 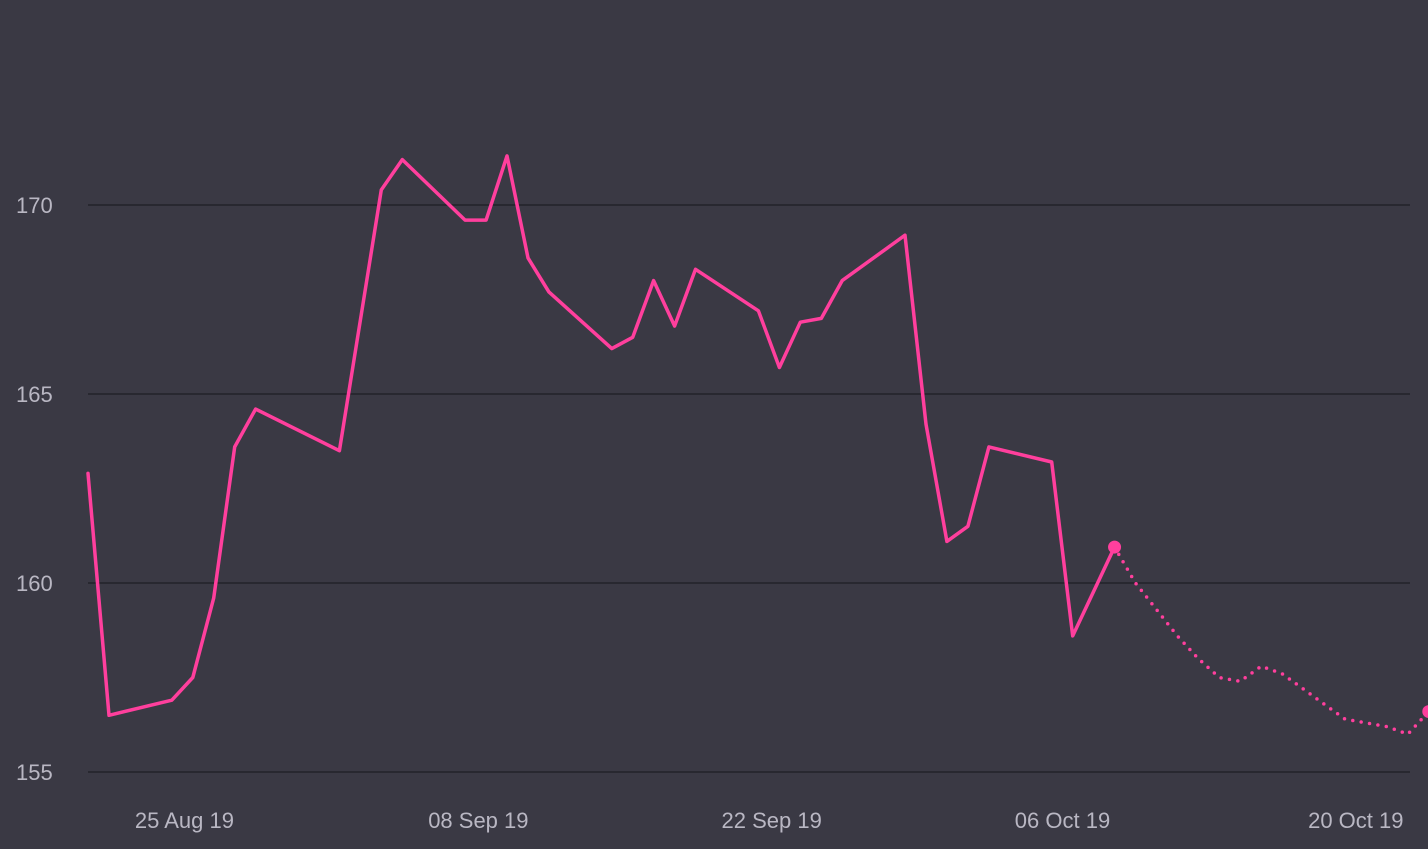 I want to click on x-tick-label: 08 Sep 19, so click(x=478, y=820).